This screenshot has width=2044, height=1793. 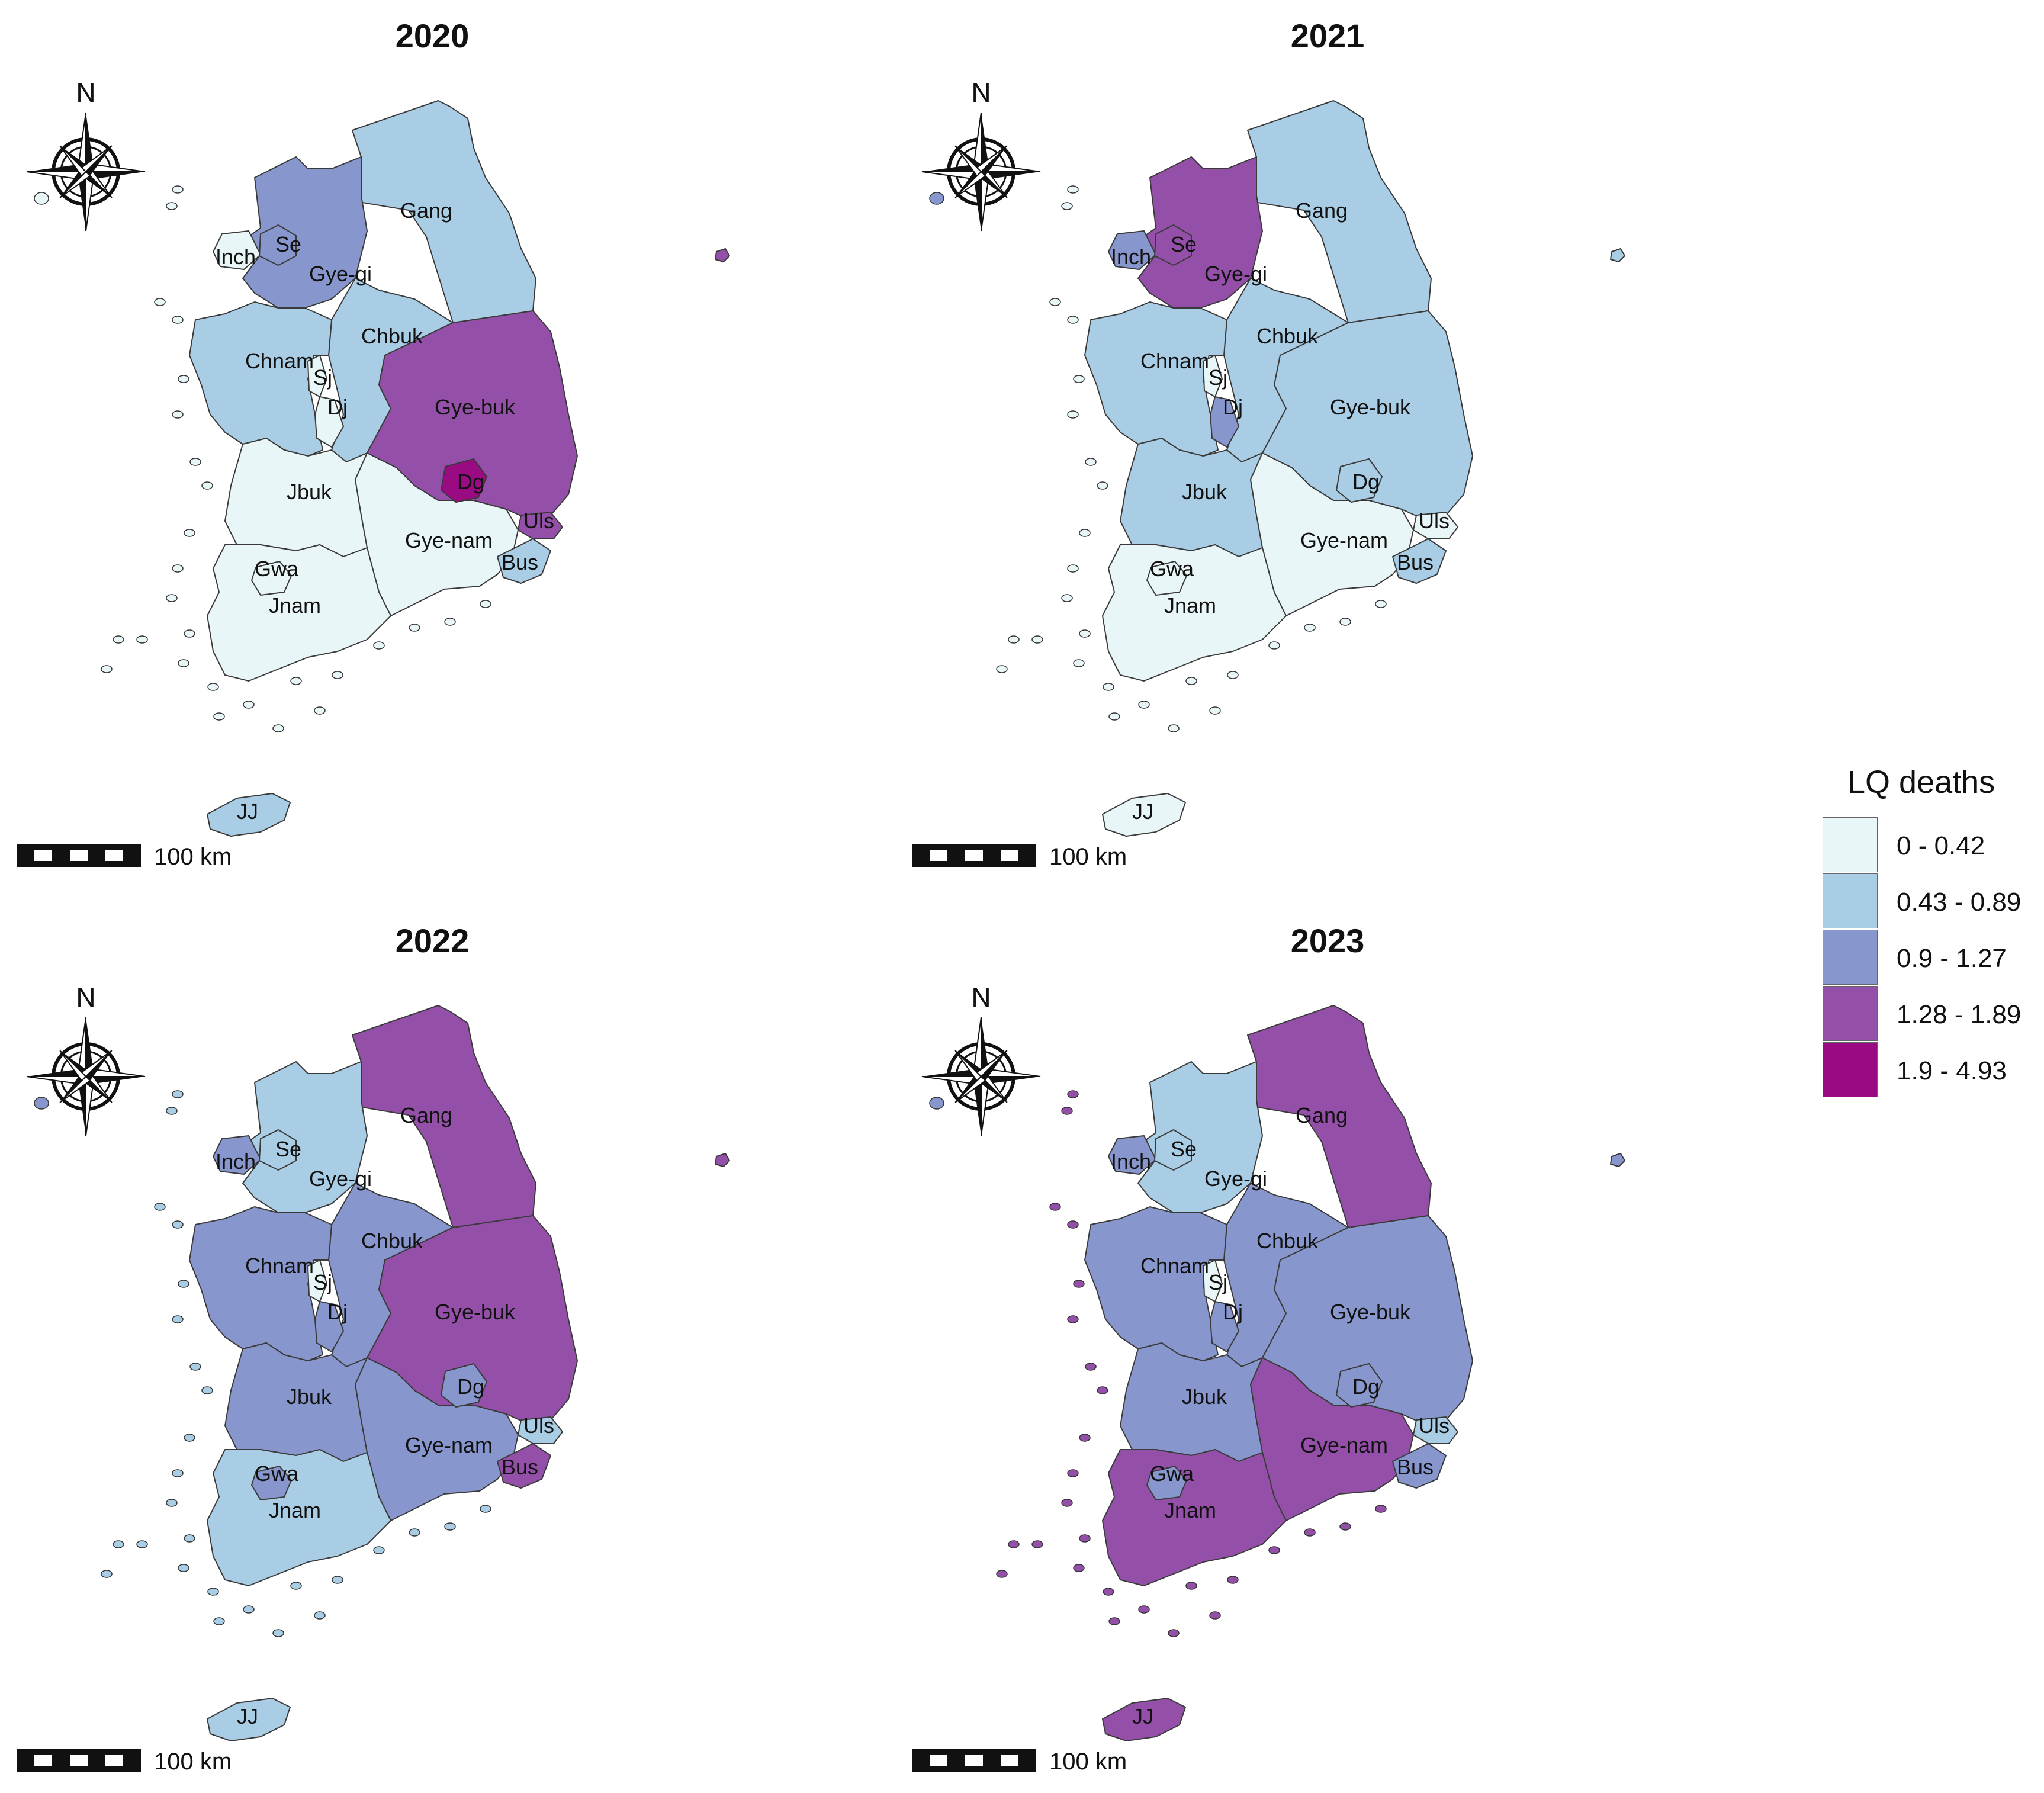 I want to click on region-bus, so click(x=524, y=561).